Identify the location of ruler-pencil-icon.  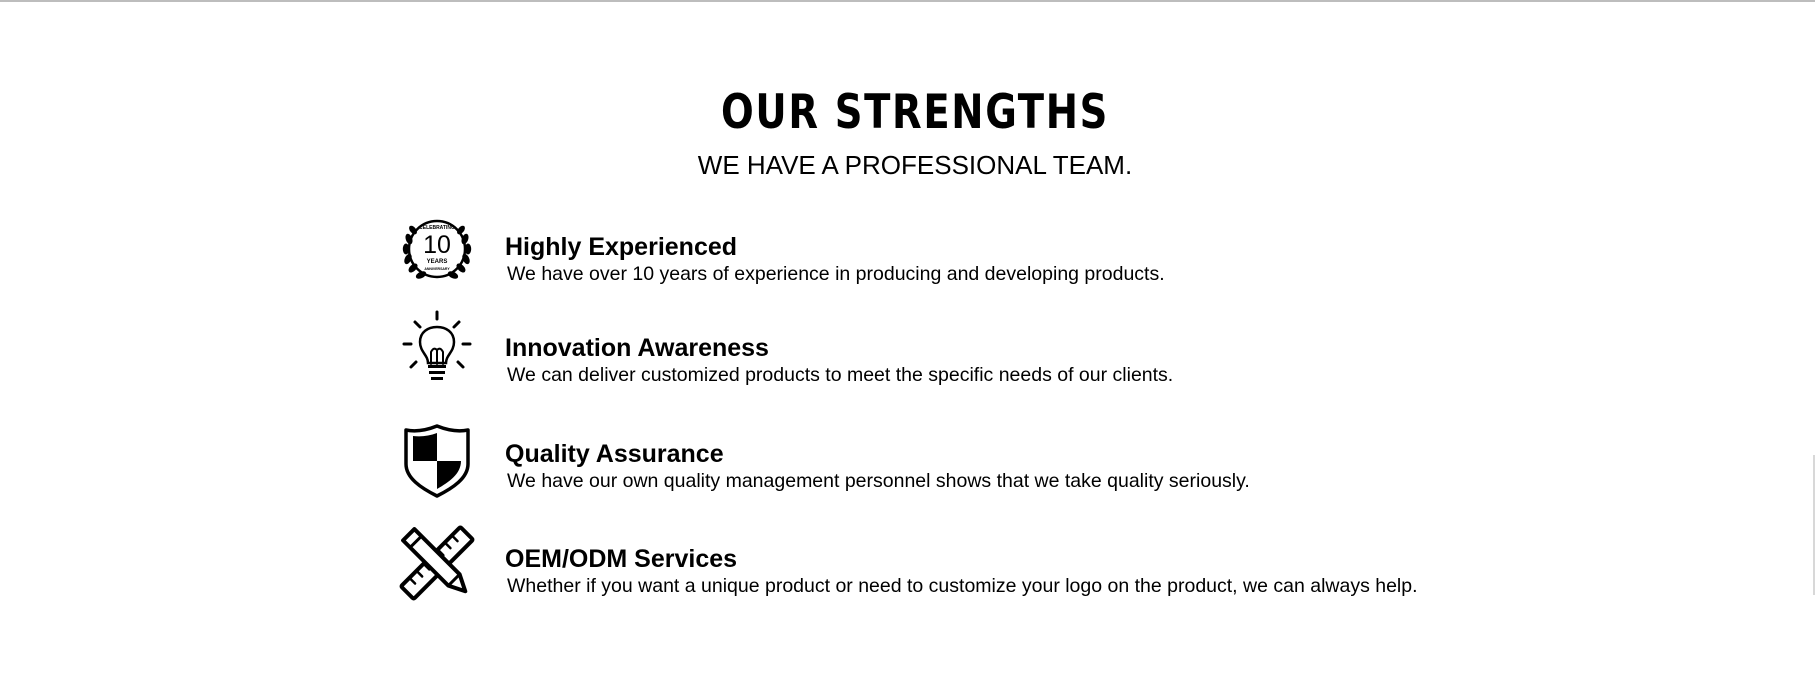
(437, 563).